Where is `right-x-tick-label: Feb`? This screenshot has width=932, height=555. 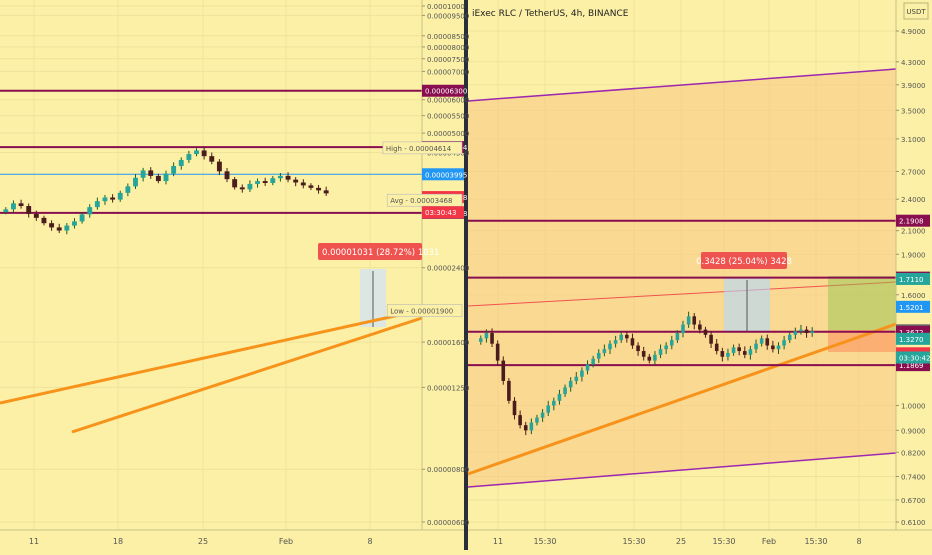
right-x-tick-label: Feb is located at coordinates (769, 541).